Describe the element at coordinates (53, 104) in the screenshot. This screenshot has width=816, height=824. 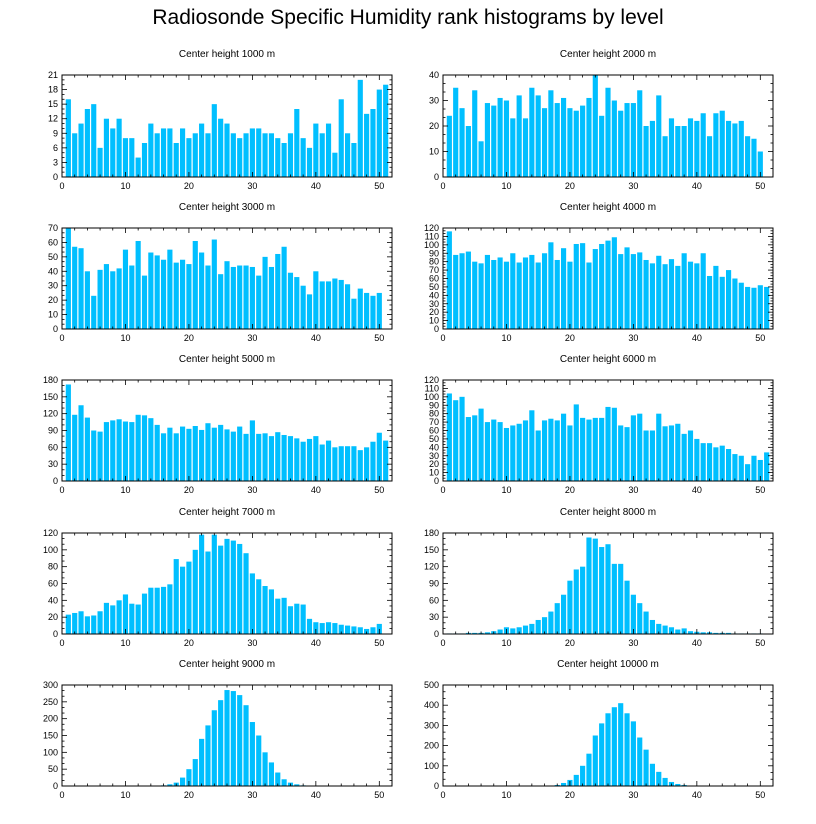
I see `y-tick-label: 15` at that location.